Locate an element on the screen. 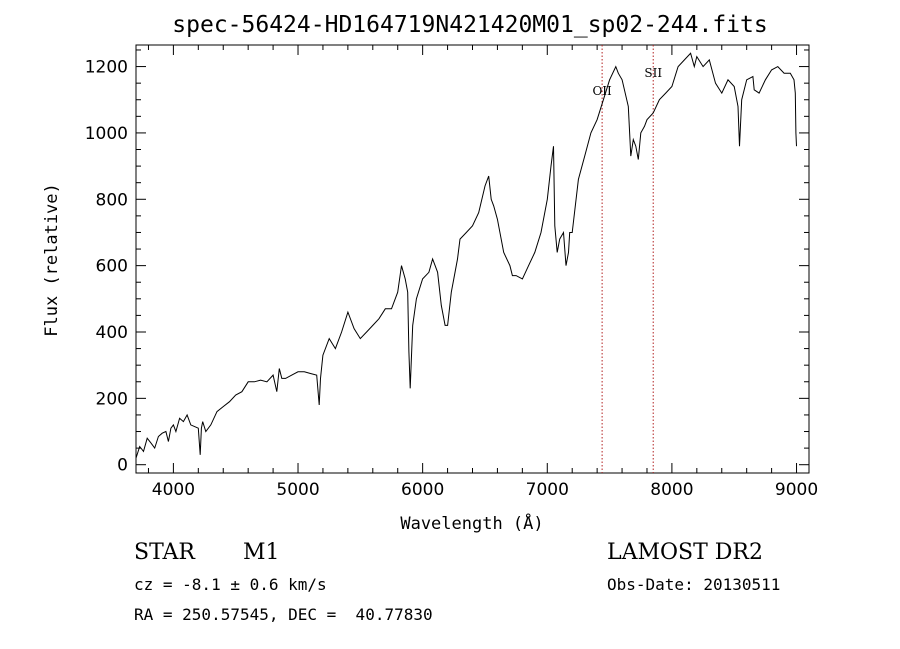  x-axis-label: Wavelength (Å) is located at coordinates (471, 523).